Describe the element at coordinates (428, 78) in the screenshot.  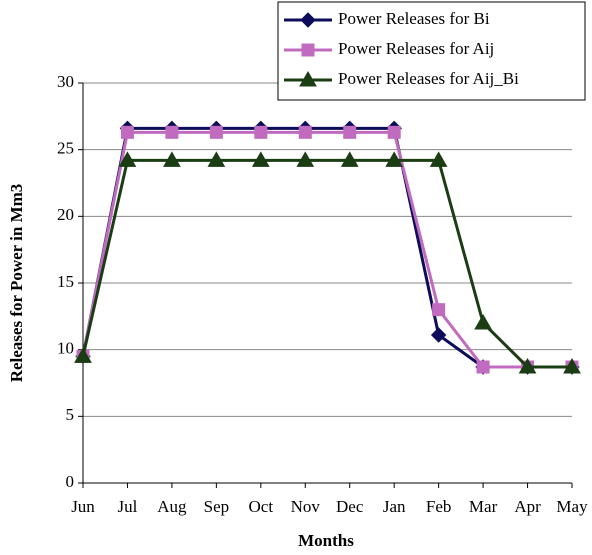
I see `legend-label: Power Releases for Aij_Bi` at that location.